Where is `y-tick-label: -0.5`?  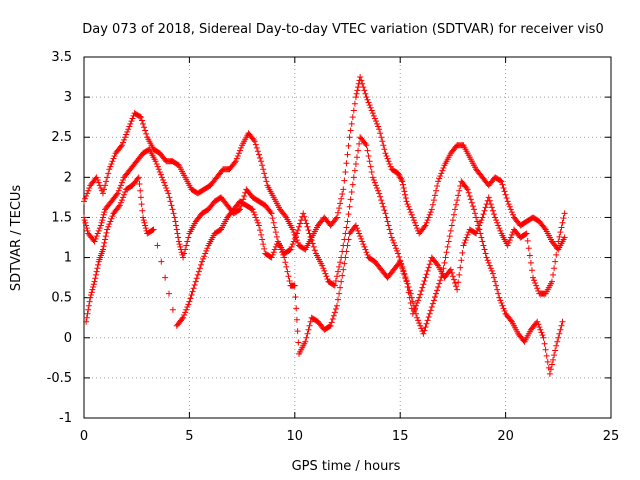 y-tick-label: -0.5 is located at coordinates (59, 378).